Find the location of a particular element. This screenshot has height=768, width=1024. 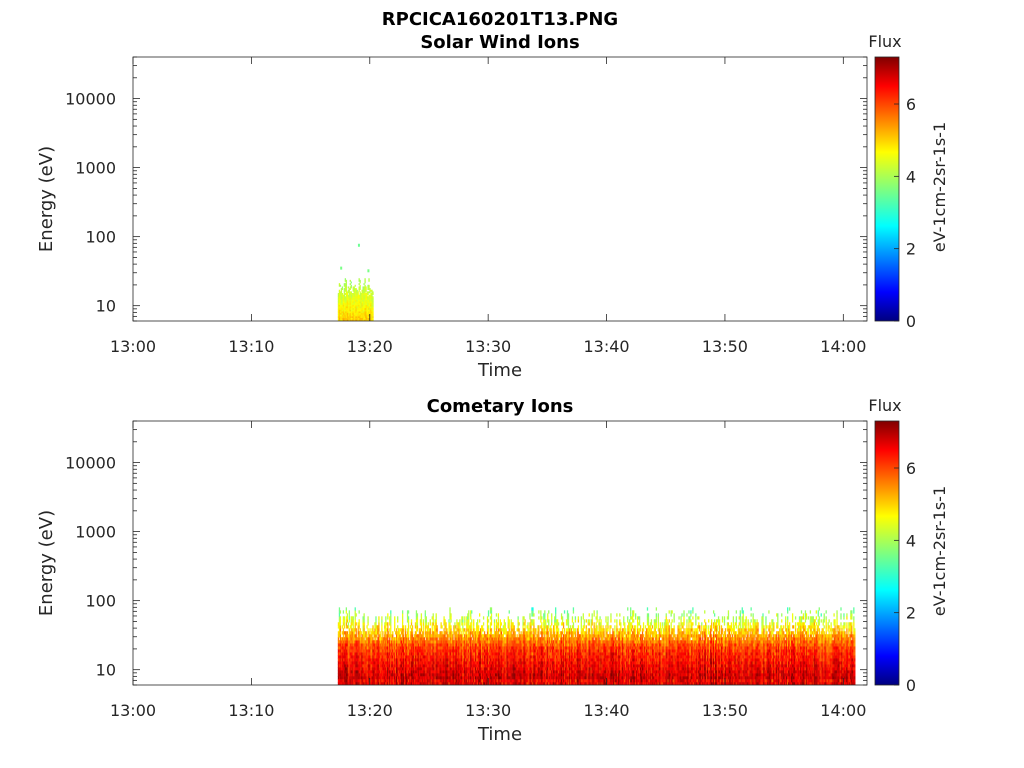

colorbar-title: Flux is located at coordinates (884, 41).